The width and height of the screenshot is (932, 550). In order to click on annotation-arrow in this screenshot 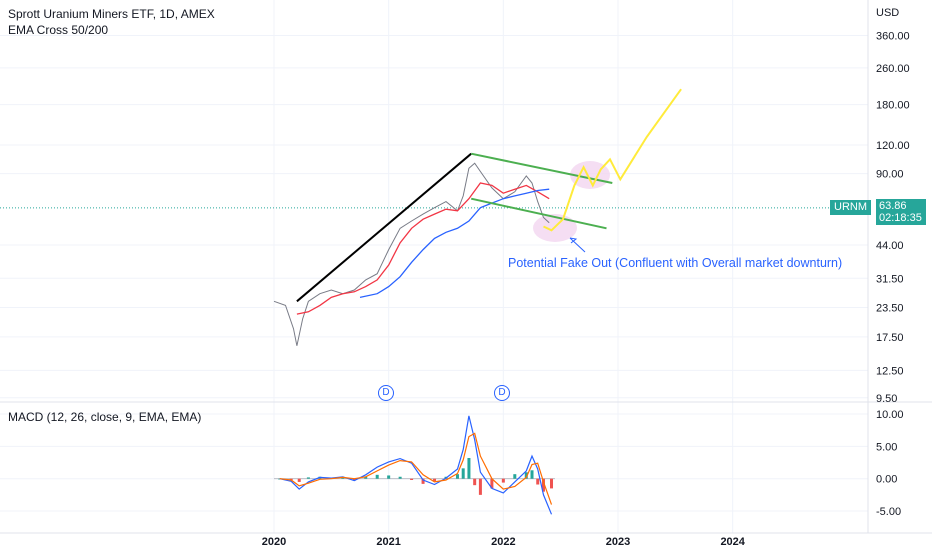, I will do `click(577, 245)`.